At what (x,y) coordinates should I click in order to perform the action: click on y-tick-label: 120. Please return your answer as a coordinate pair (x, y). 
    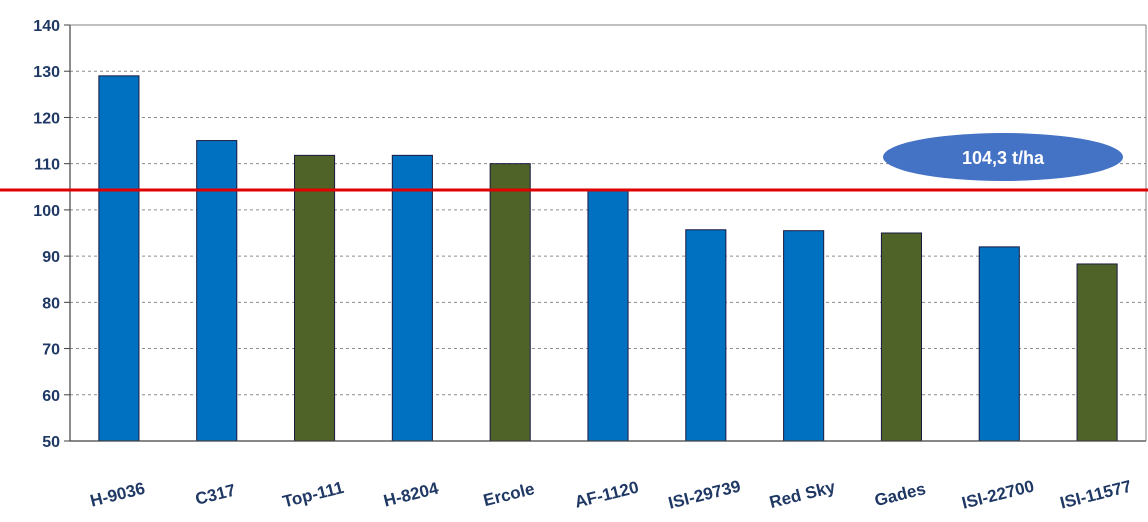
    Looking at the image, I should click on (46, 118).